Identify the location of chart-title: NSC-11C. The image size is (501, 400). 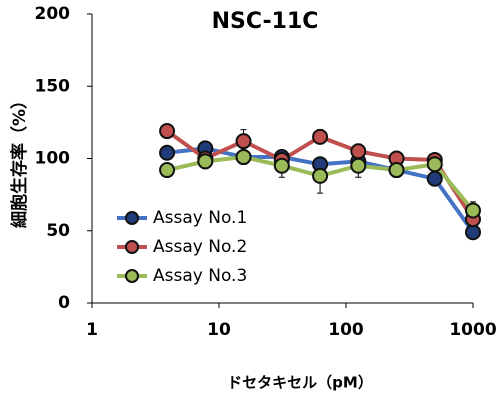
(265, 21).